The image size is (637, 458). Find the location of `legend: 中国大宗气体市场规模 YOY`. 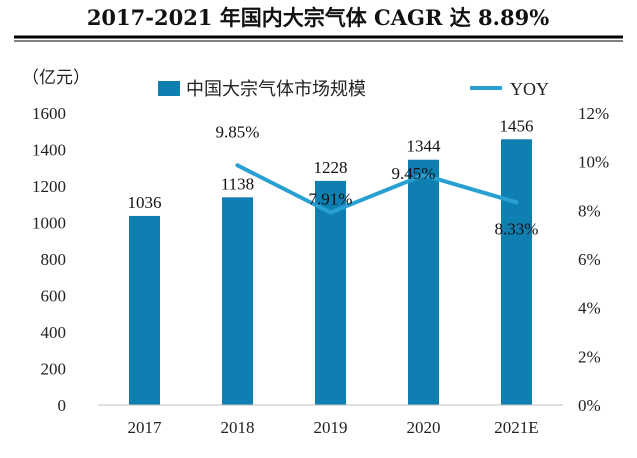

legend: 中国大宗气体市场规模 YOY is located at coordinates (353, 89).